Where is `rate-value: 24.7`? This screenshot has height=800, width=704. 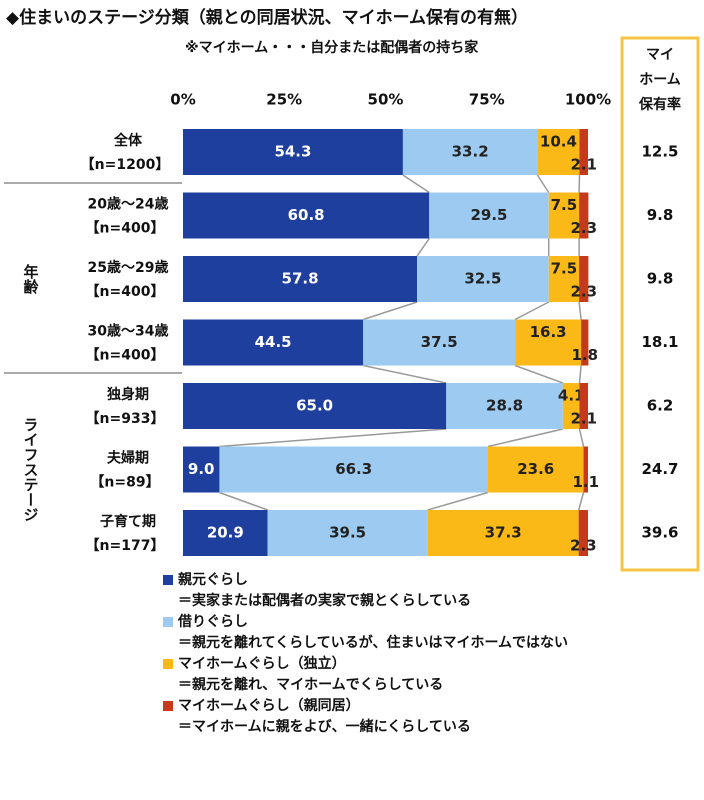
rate-value: 24.7 is located at coordinates (659, 469).